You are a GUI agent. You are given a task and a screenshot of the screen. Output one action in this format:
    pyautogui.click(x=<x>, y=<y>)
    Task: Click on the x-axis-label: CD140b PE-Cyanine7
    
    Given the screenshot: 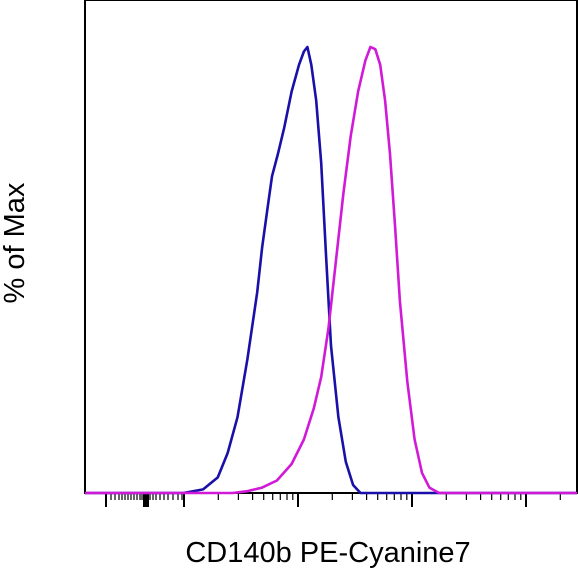 What is the action you would take?
    pyautogui.click(x=327, y=553)
    